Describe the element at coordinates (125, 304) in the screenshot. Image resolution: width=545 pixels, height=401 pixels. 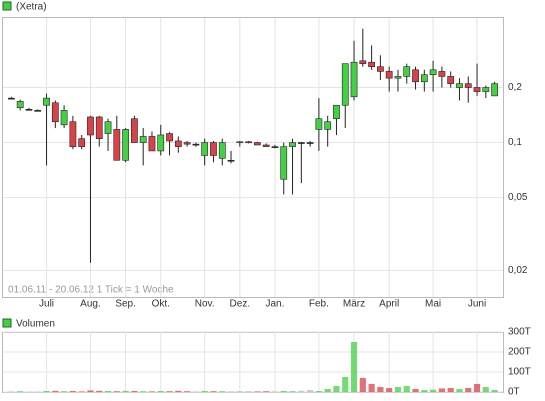
I see `x-tick-label: Sep.` at that location.